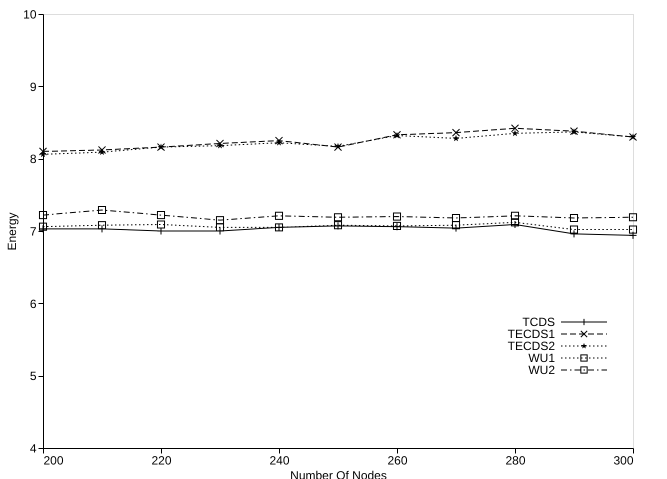 This screenshot has height=479, width=667. Describe the element at coordinates (397, 461) in the screenshot. I see `x-tick-label: 260` at that location.